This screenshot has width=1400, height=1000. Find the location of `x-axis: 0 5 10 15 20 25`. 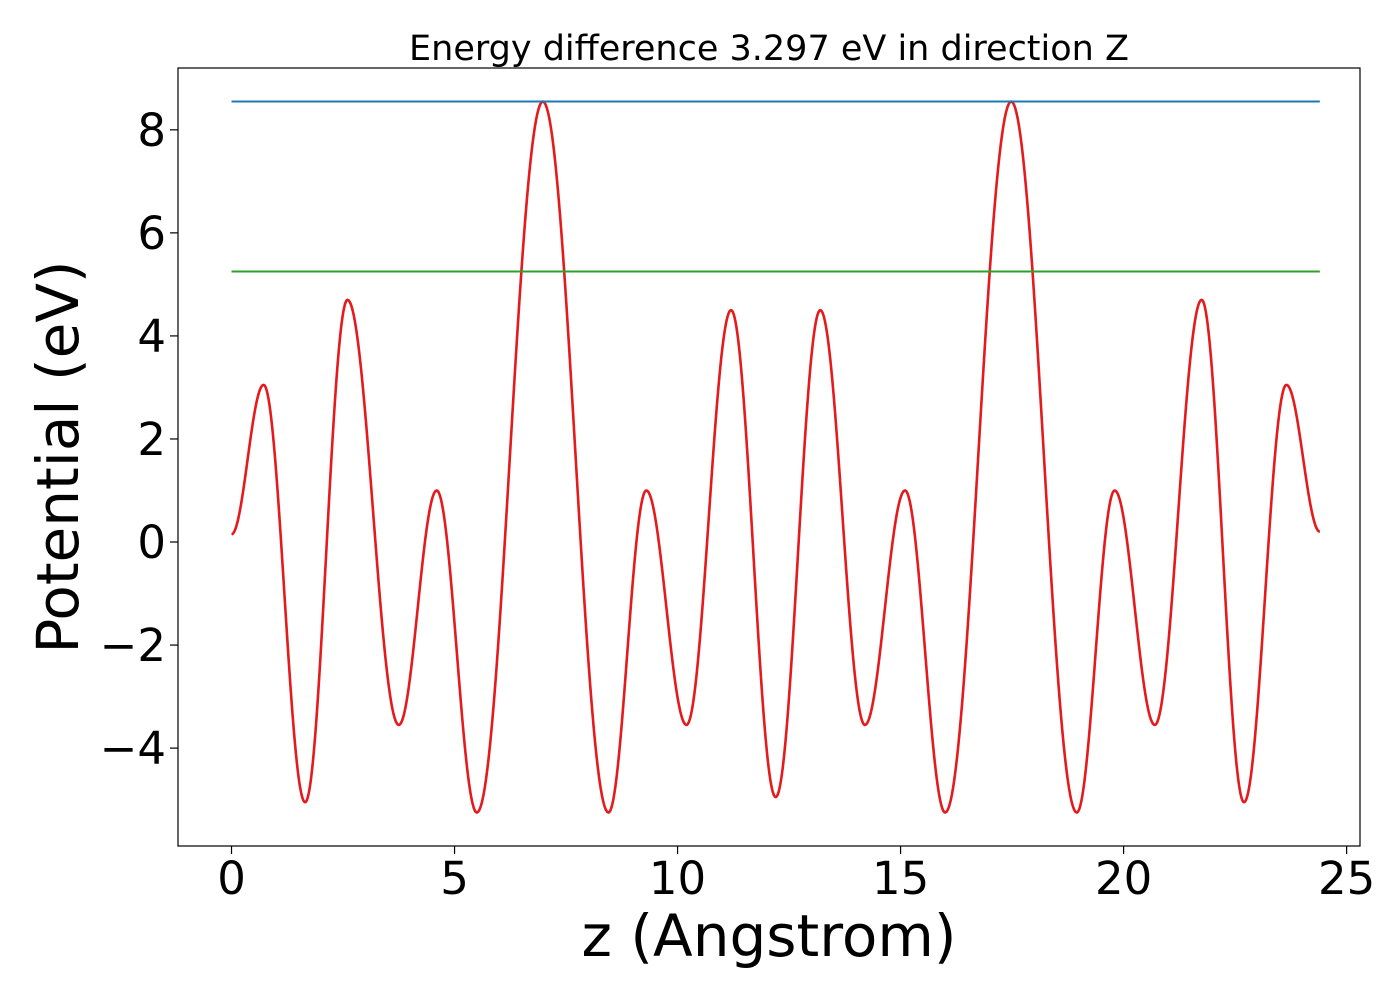

x-axis: 0 5 10 15 20 25 is located at coordinates (796, 875).